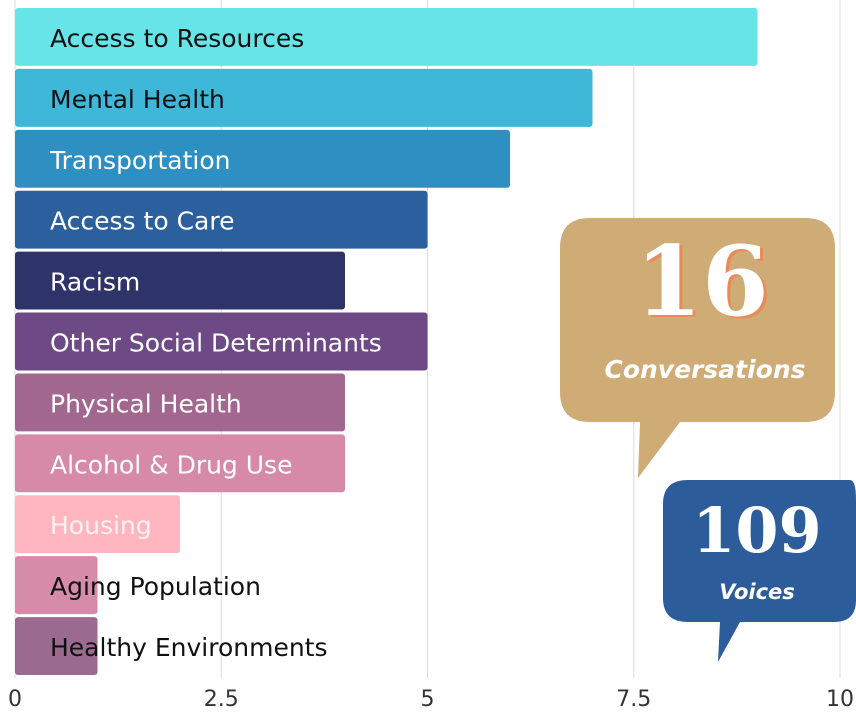  Describe the element at coordinates (171, 464) in the screenshot. I see `category-label: Alcohol & Drug Use` at that location.